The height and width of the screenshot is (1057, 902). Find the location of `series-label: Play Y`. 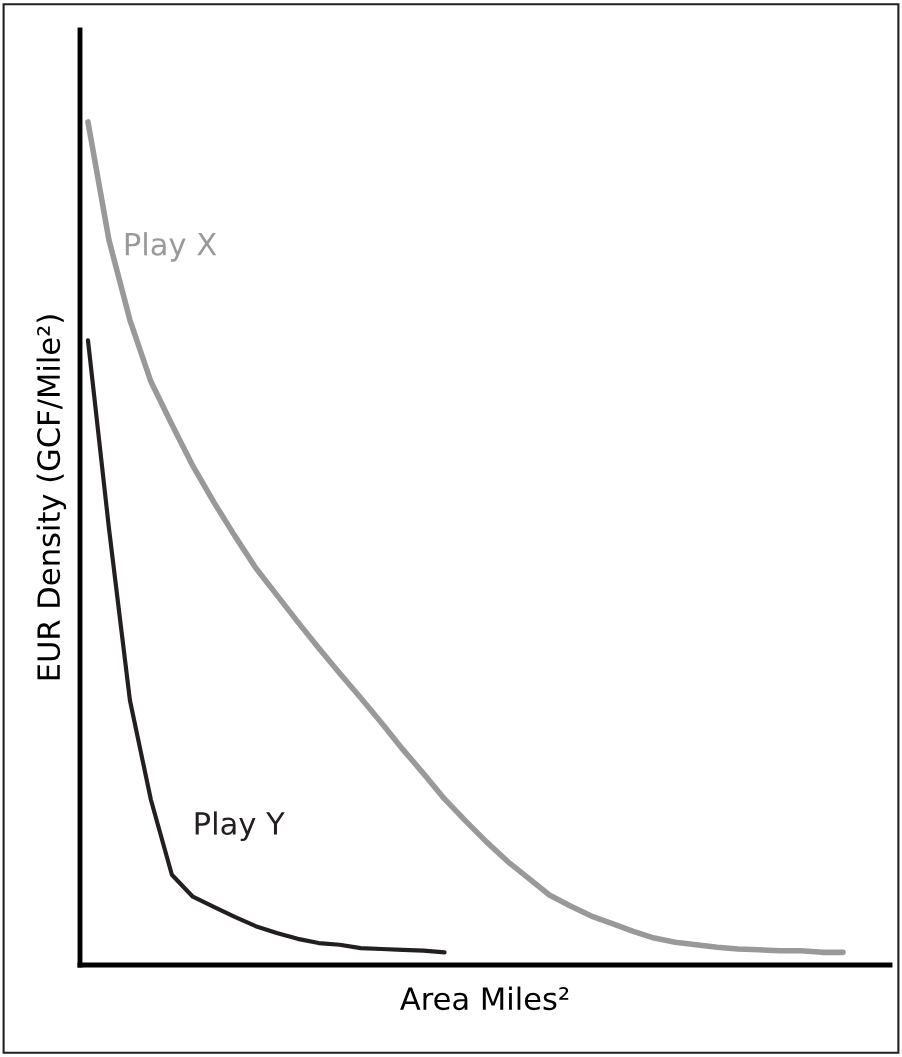

series-label: Play Y is located at coordinates (240, 826).